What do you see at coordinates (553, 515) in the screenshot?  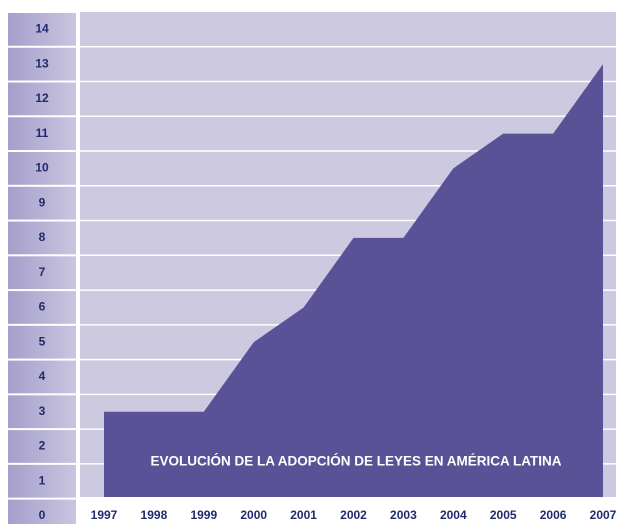 I see `x-tick-label: 2006` at bounding box center [553, 515].